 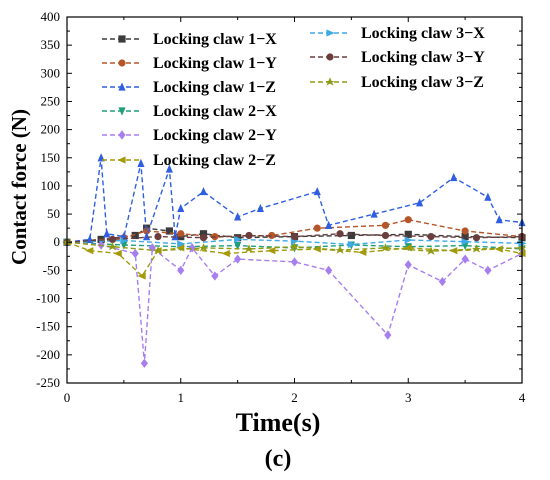 I want to click on legend-item-0: Locking claw 1−X, so click(x=189, y=39).